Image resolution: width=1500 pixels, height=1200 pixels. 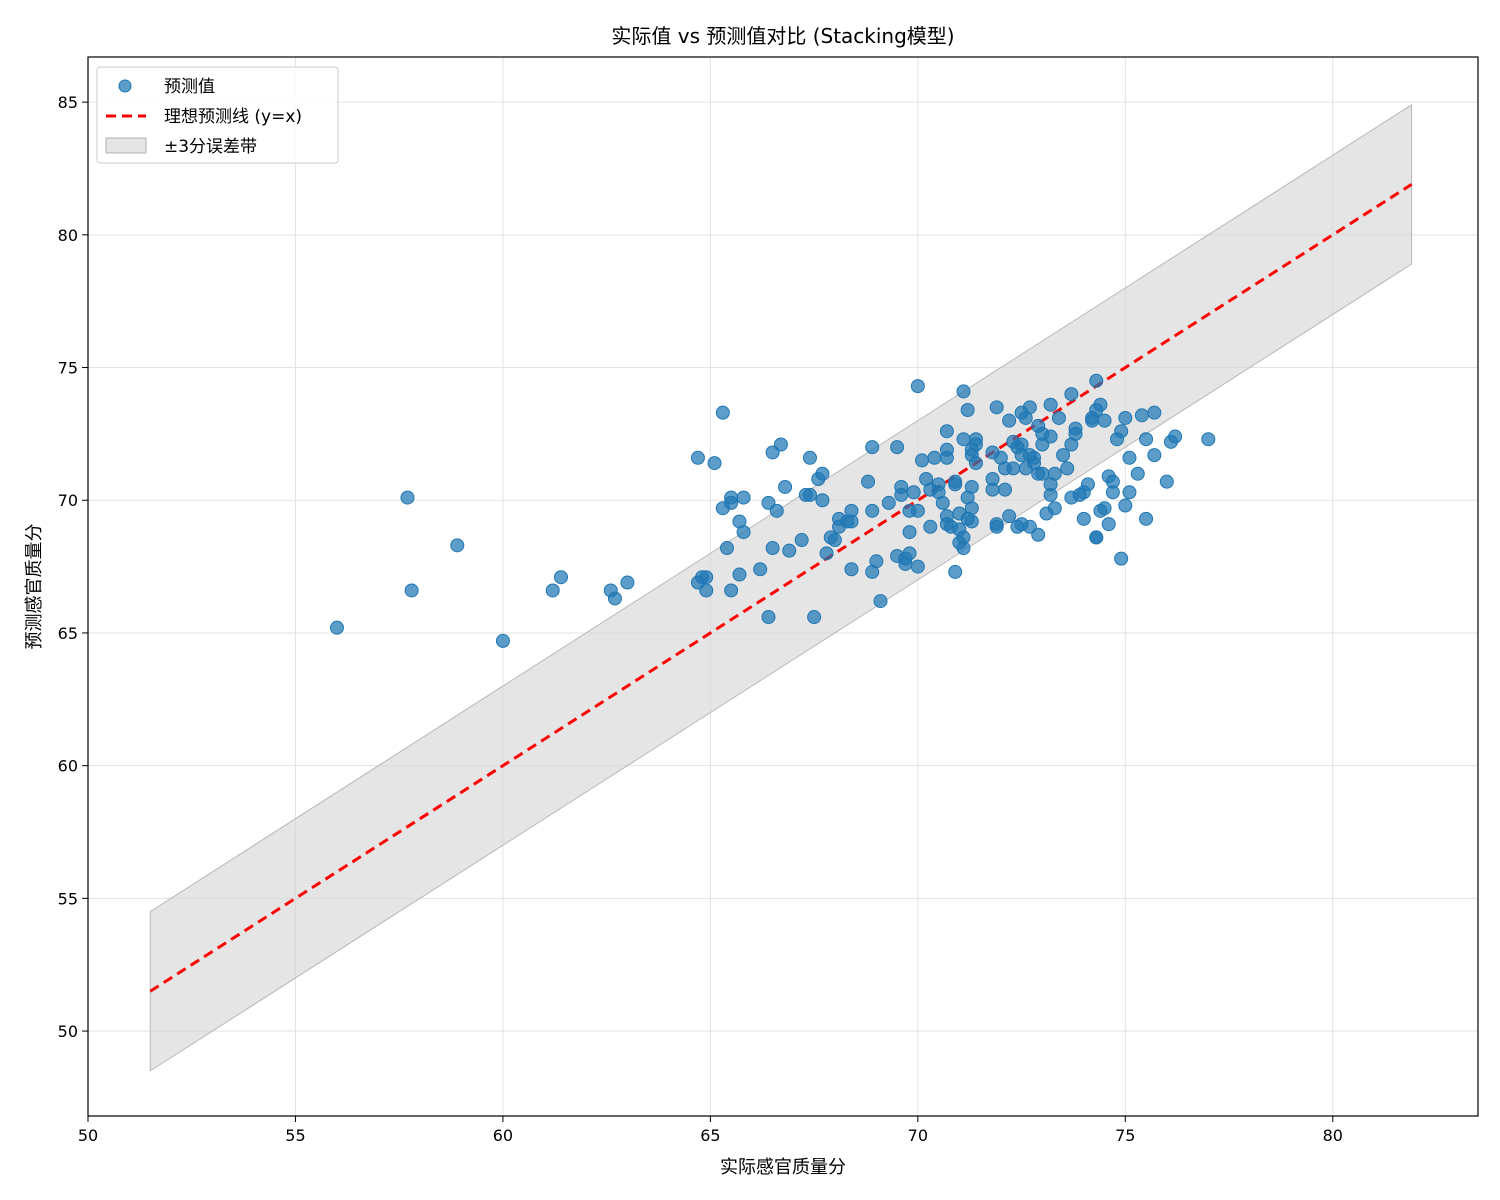 What do you see at coordinates (189, 87) in the screenshot?
I see `legend-label-predicted: 预测值` at bounding box center [189, 87].